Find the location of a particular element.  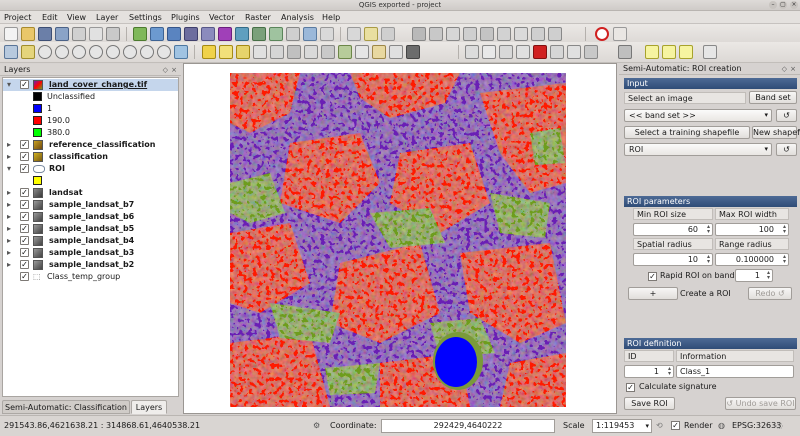

scale-combo: 1:119453 ▾ is located at coordinates (622, 426).